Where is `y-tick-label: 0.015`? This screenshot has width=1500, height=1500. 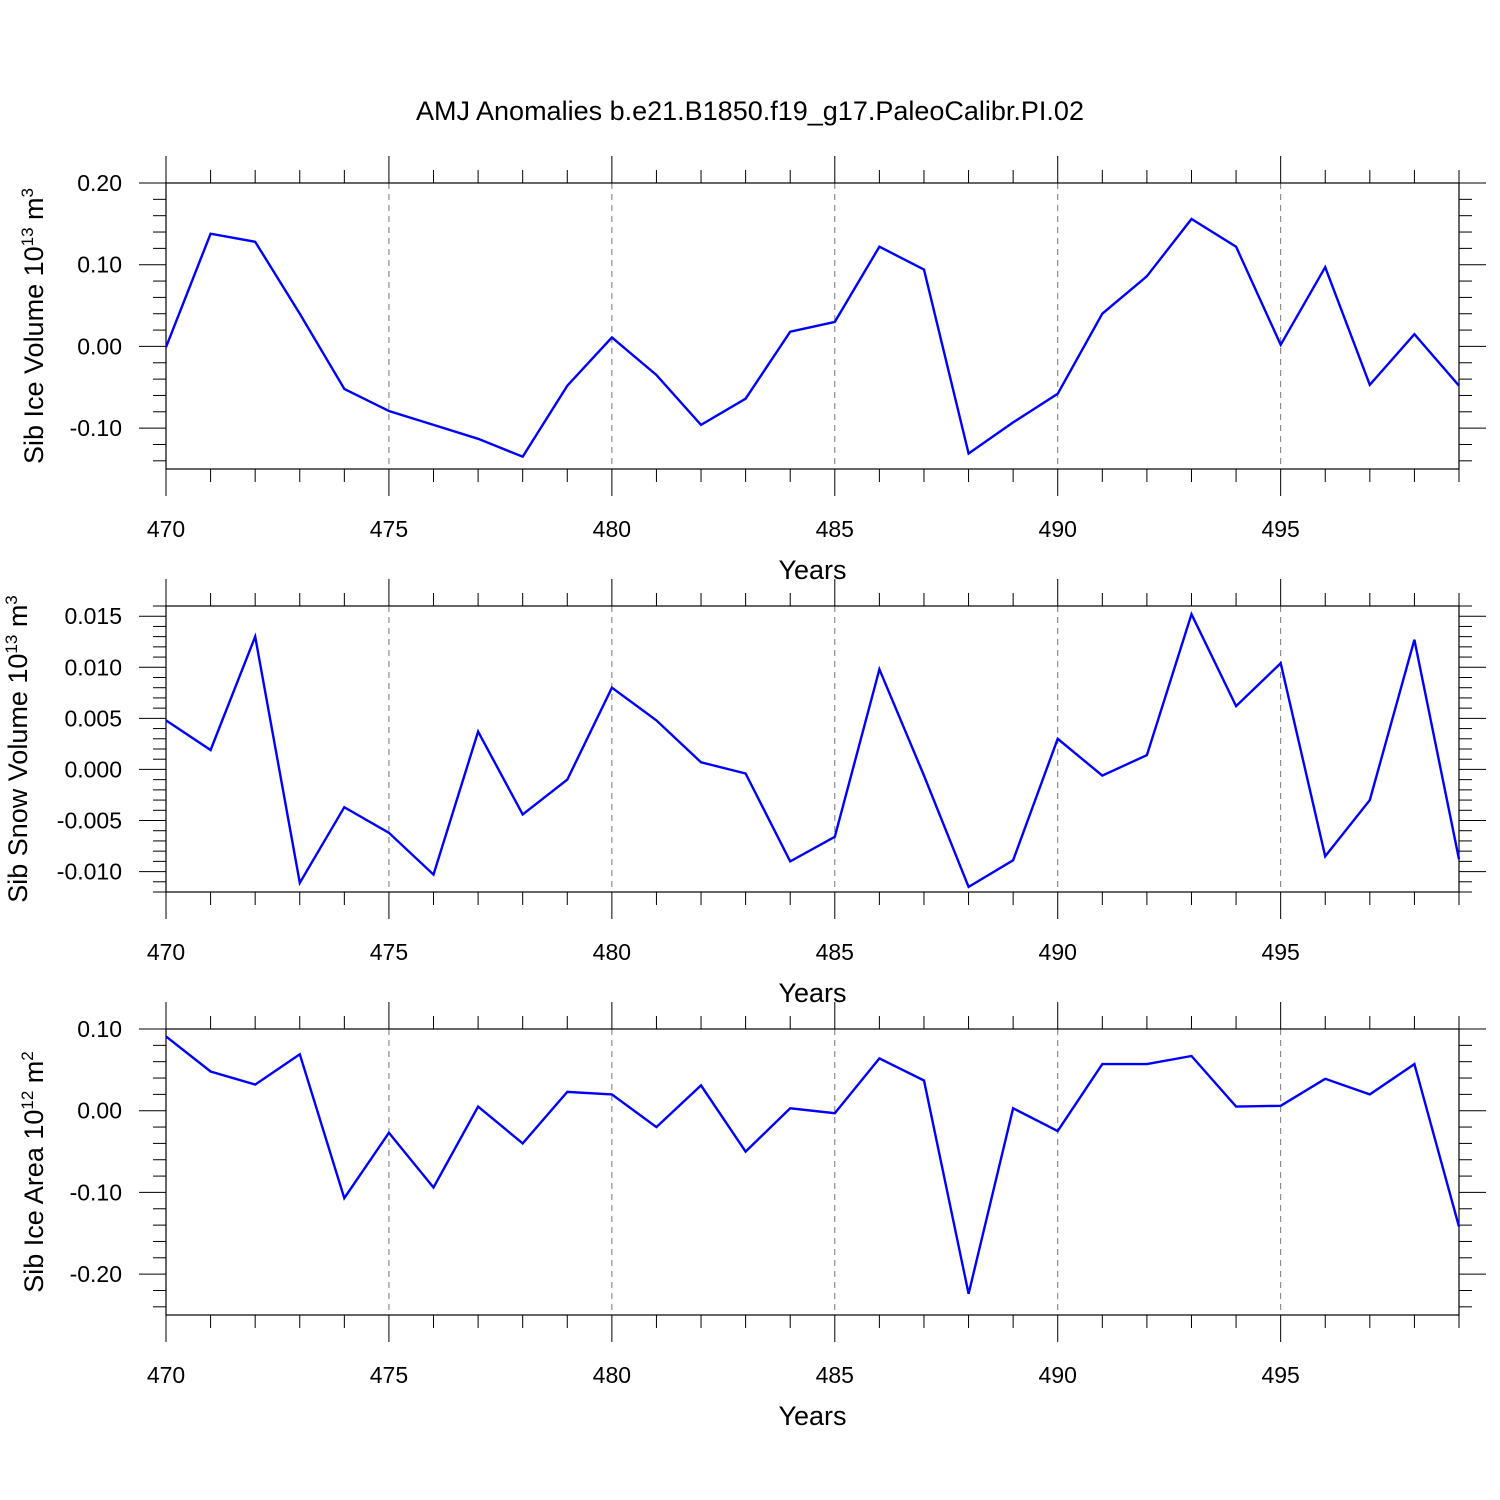 y-tick-label: 0.015 is located at coordinates (93, 616).